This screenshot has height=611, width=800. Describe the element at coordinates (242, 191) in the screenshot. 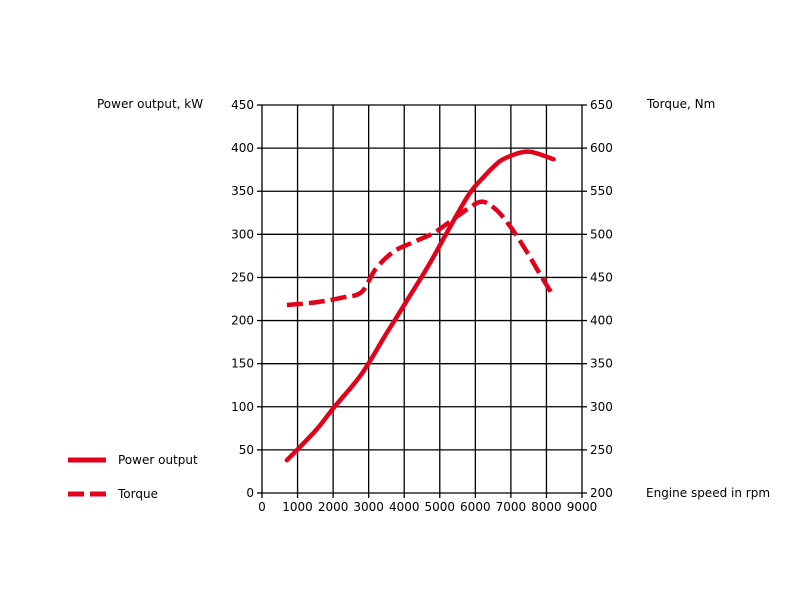

I see `left-tick-label-7: 350` at that location.